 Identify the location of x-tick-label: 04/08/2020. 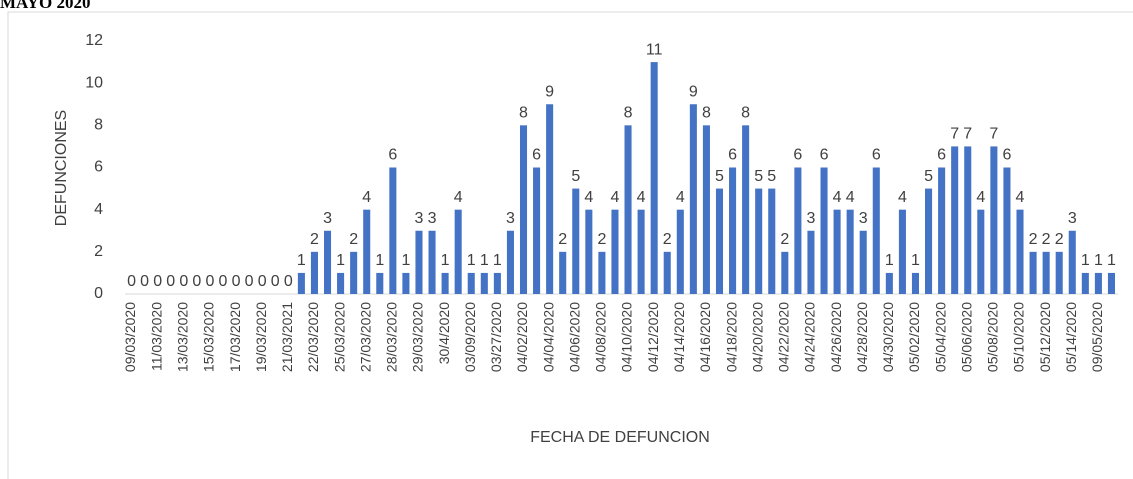
(601, 337).